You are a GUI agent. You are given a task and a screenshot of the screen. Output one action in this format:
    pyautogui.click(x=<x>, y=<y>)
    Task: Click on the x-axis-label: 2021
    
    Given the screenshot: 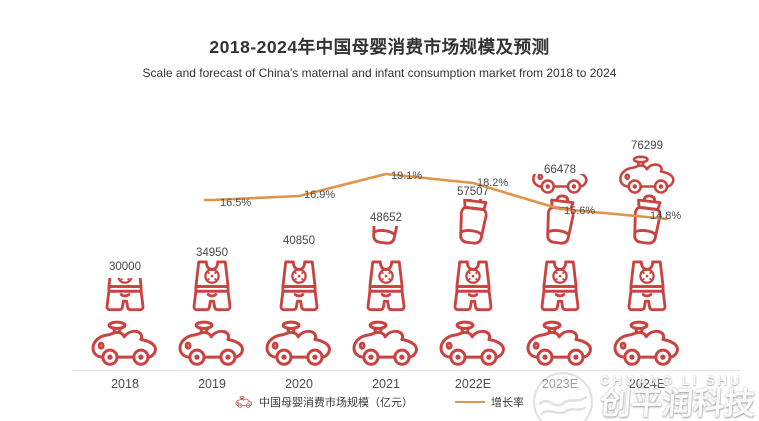 What is the action you would take?
    pyautogui.click(x=386, y=384)
    